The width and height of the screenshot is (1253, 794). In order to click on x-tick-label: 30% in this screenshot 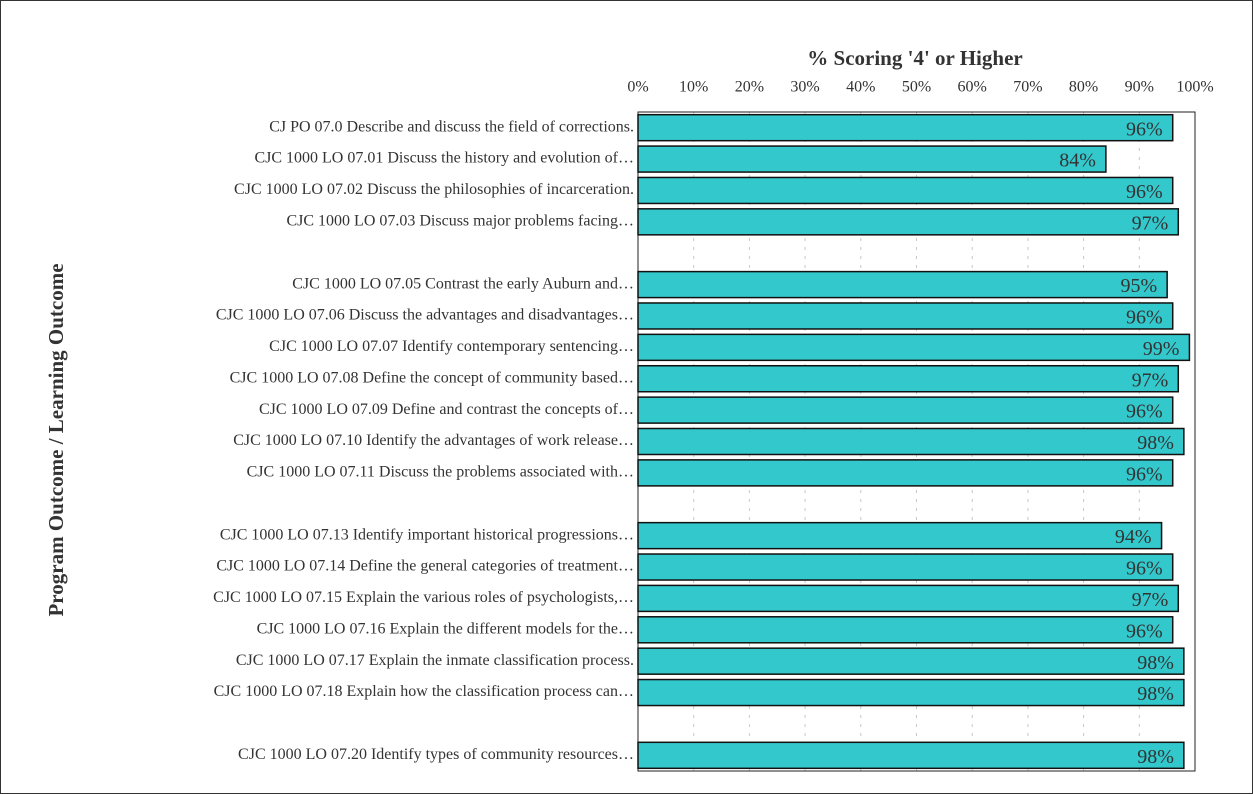, I will do `click(804, 87)`.